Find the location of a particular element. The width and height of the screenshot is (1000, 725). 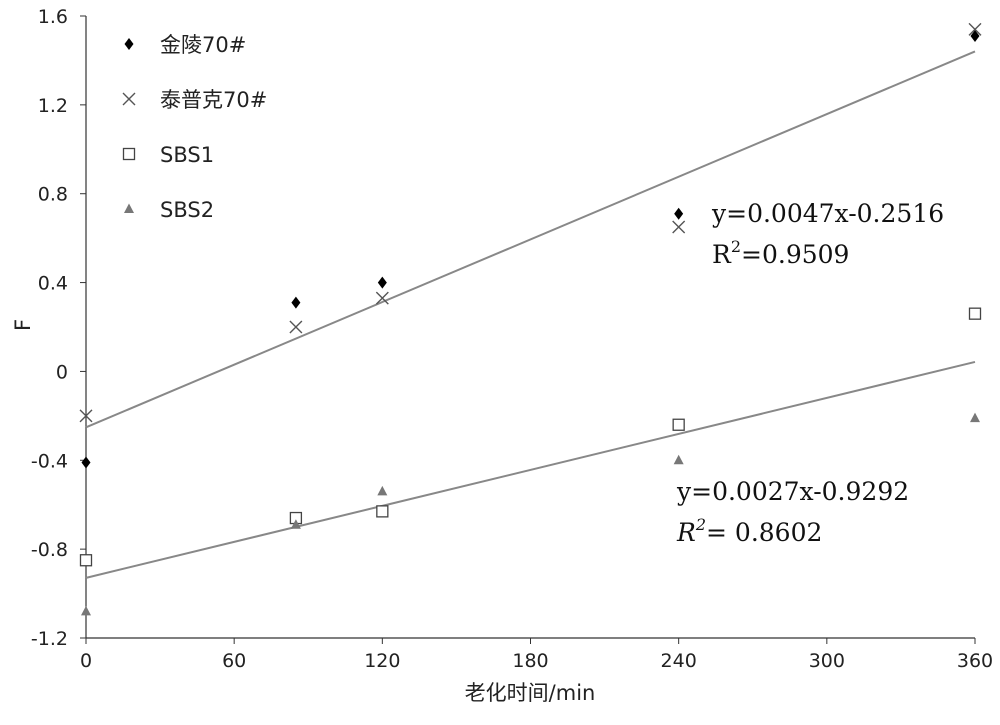

y-tick-label: -0.4 is located at coordinates (49, 461).